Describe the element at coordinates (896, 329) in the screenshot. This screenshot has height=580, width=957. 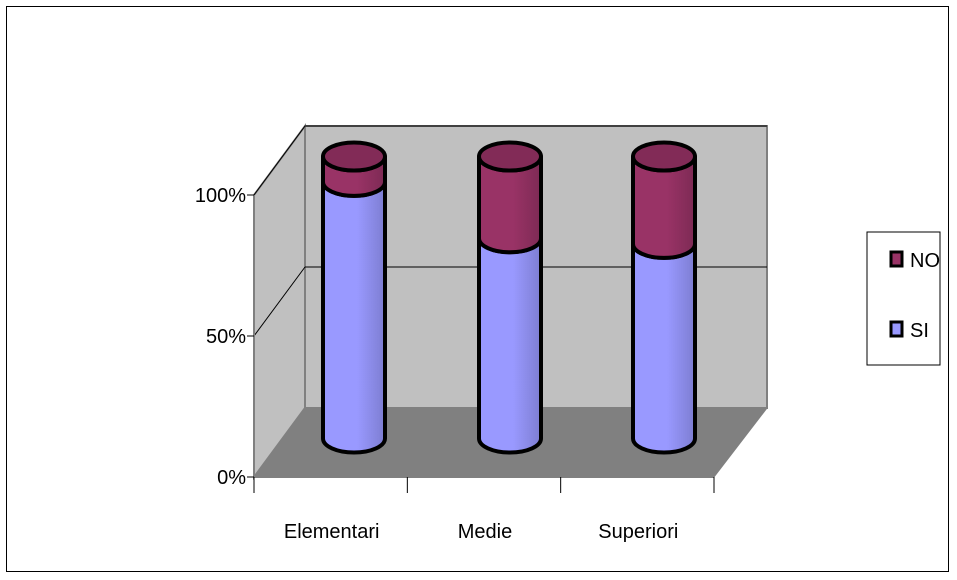
I see `legend-swatch-si` at that location.